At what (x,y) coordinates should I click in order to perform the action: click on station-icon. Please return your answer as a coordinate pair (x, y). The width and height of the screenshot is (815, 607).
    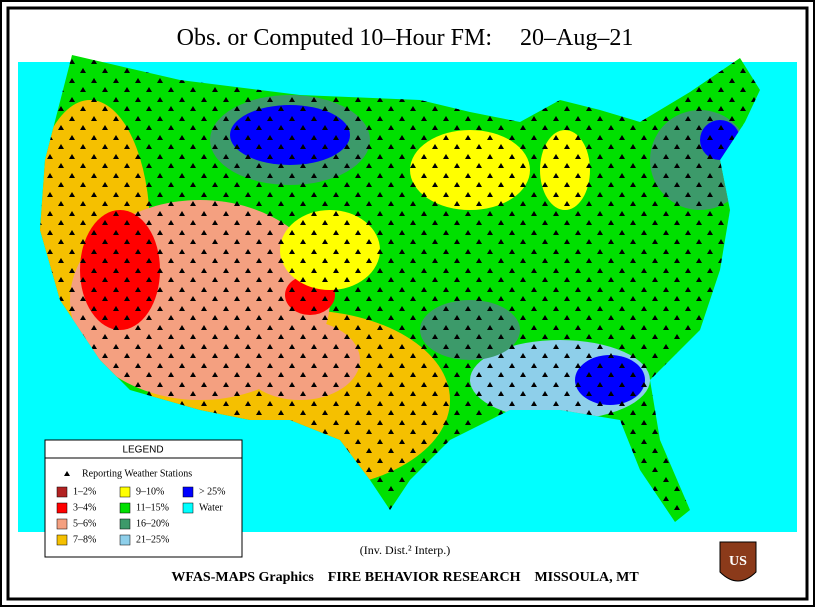
    Looking at the image, I should click on (67, 473).